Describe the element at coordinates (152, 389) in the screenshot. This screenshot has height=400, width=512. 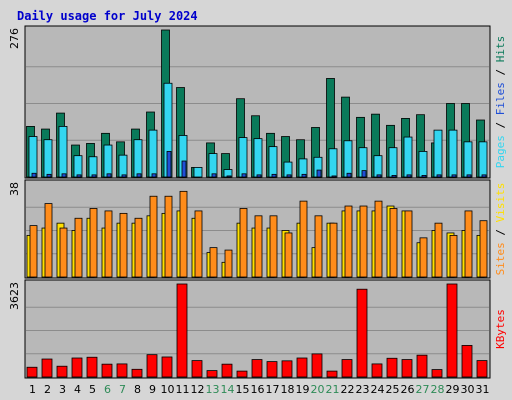
I see `x-tick-label: 9` at that location.